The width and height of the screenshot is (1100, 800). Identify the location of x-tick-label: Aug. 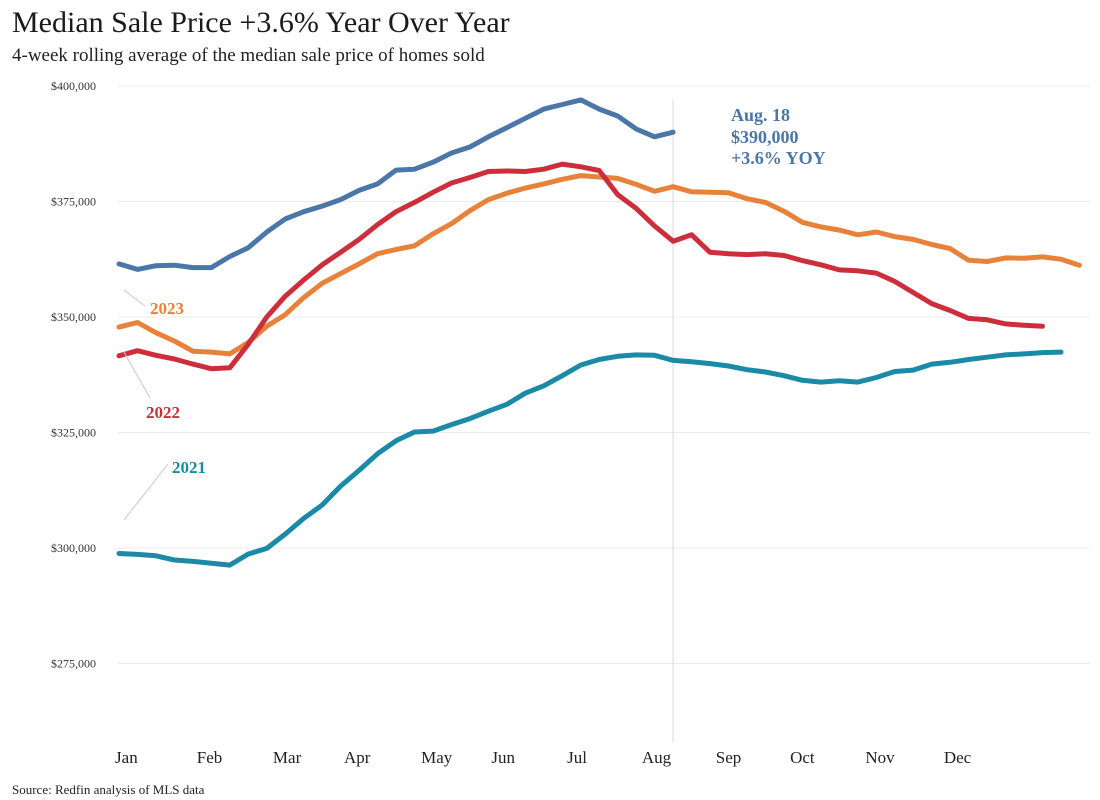
(657, 757).